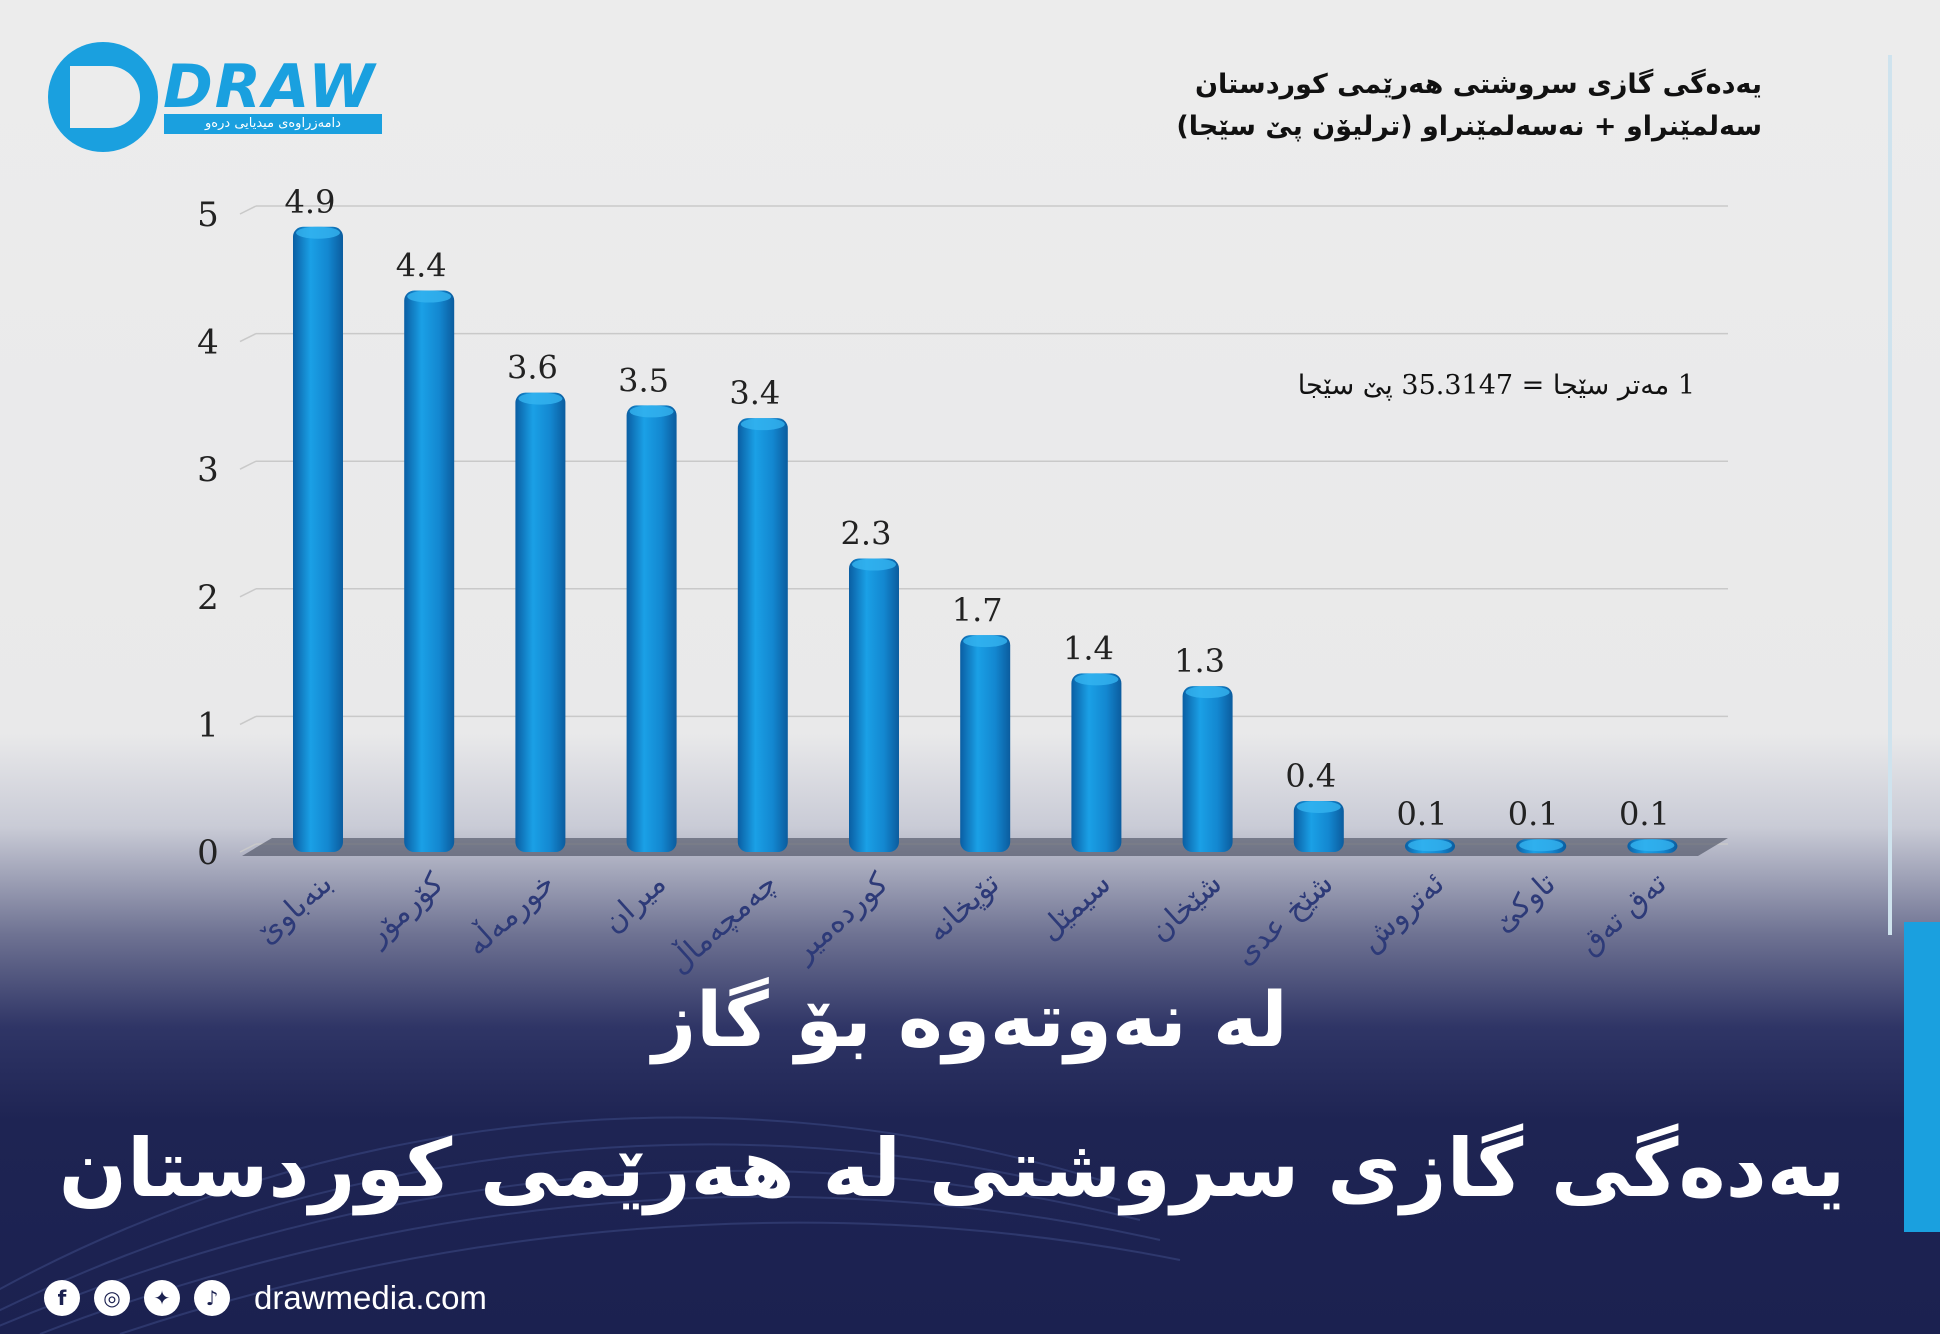  Describe the element at coordinates (62, 1298) in the screenshot. I see `facebook-icon: f` at that location.